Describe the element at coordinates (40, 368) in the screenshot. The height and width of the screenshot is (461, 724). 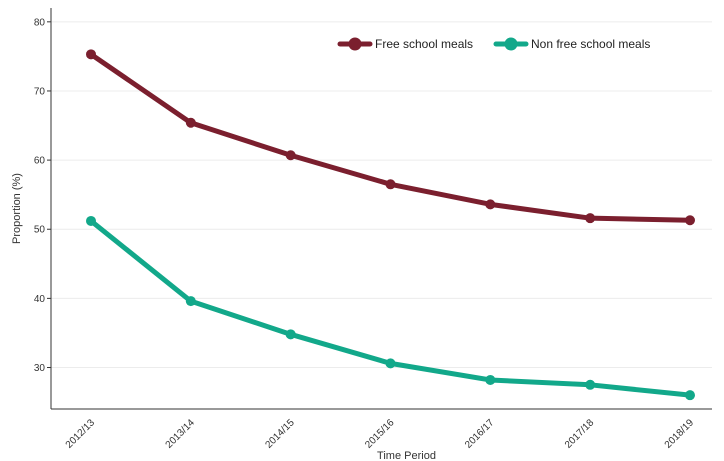
I see `y-tick-label: 30` at that location.